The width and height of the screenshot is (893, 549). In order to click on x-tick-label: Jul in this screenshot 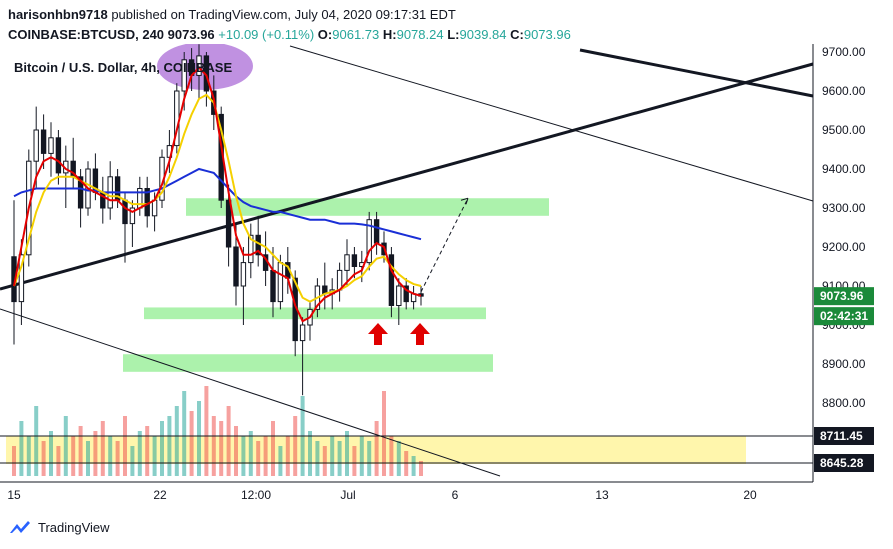, I will do `click(347, 495)`.